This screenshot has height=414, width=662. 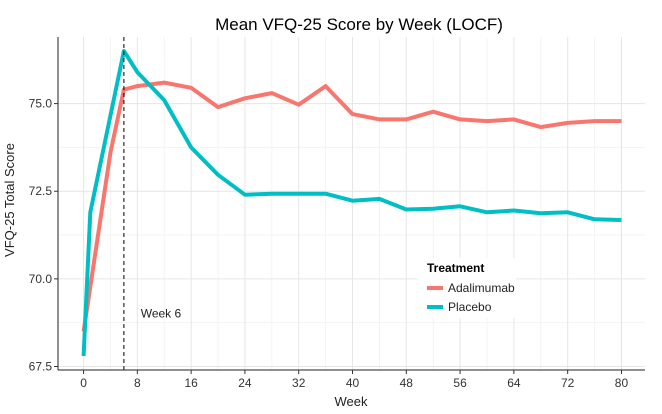 What do you see at coordinates (83, 383) in the screenshot?
I see `x-tick-label: 0` at bounding box center [83, 383].